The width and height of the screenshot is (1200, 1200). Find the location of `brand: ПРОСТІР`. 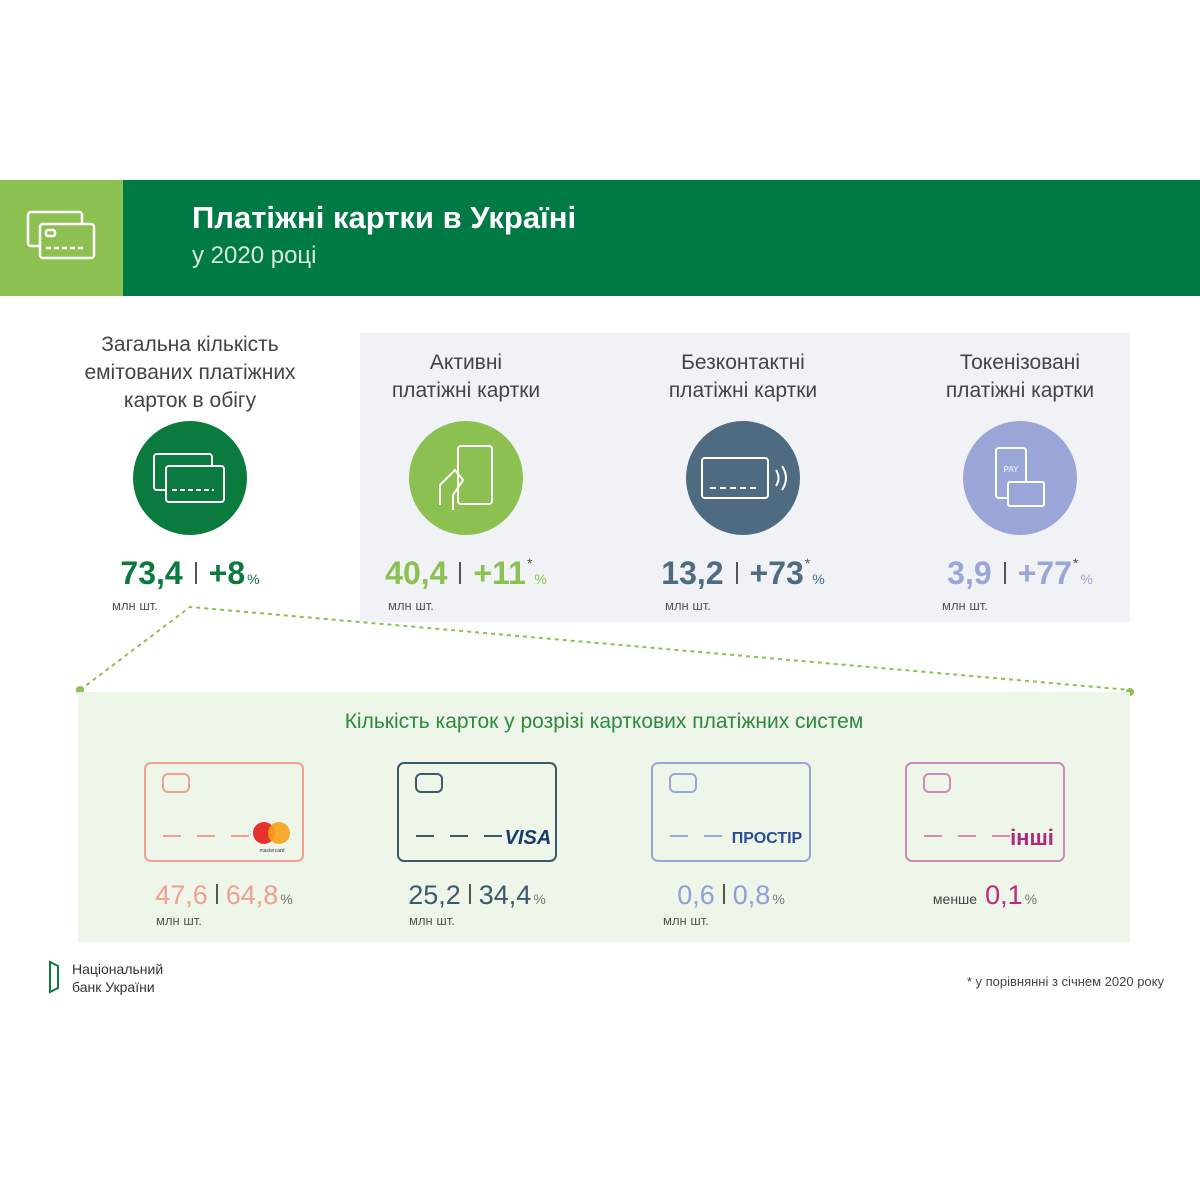

brand: ПРОСТІР is located at coordinates (767, 838).